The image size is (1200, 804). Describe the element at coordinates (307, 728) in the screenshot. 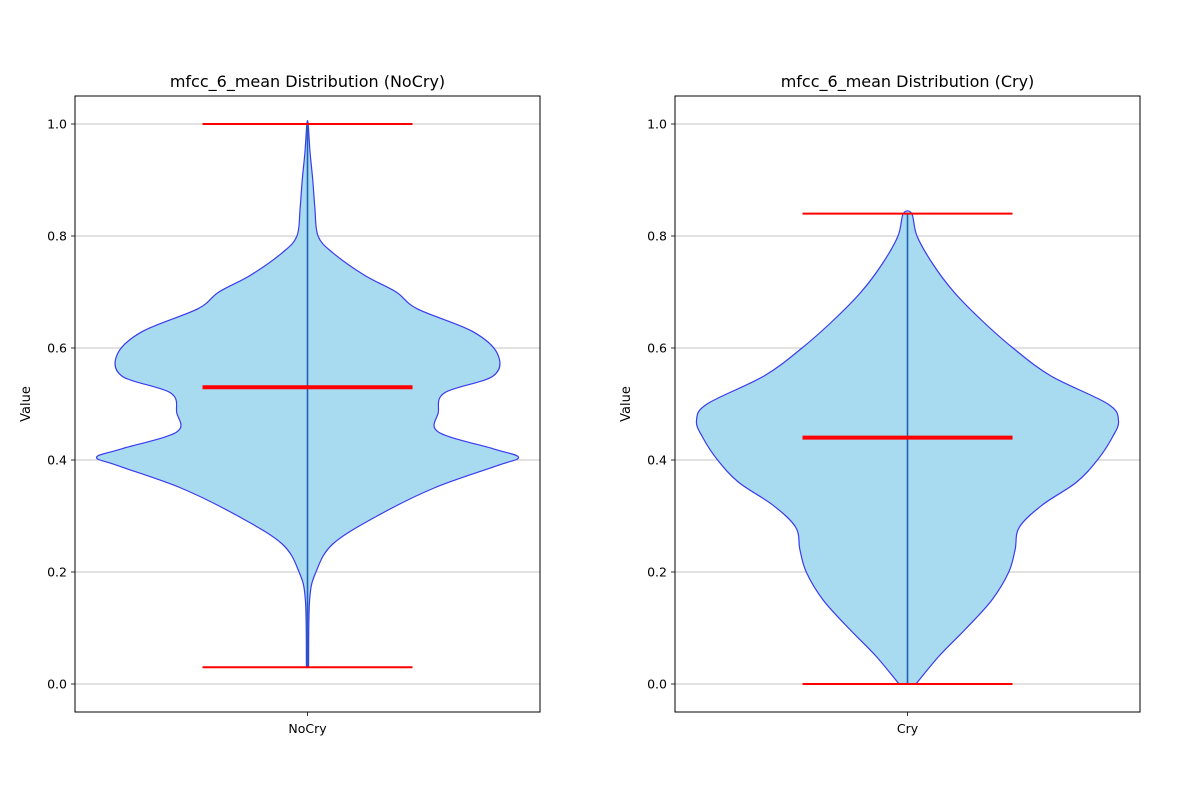

I see `x-tick-label: NoCry` at that location.